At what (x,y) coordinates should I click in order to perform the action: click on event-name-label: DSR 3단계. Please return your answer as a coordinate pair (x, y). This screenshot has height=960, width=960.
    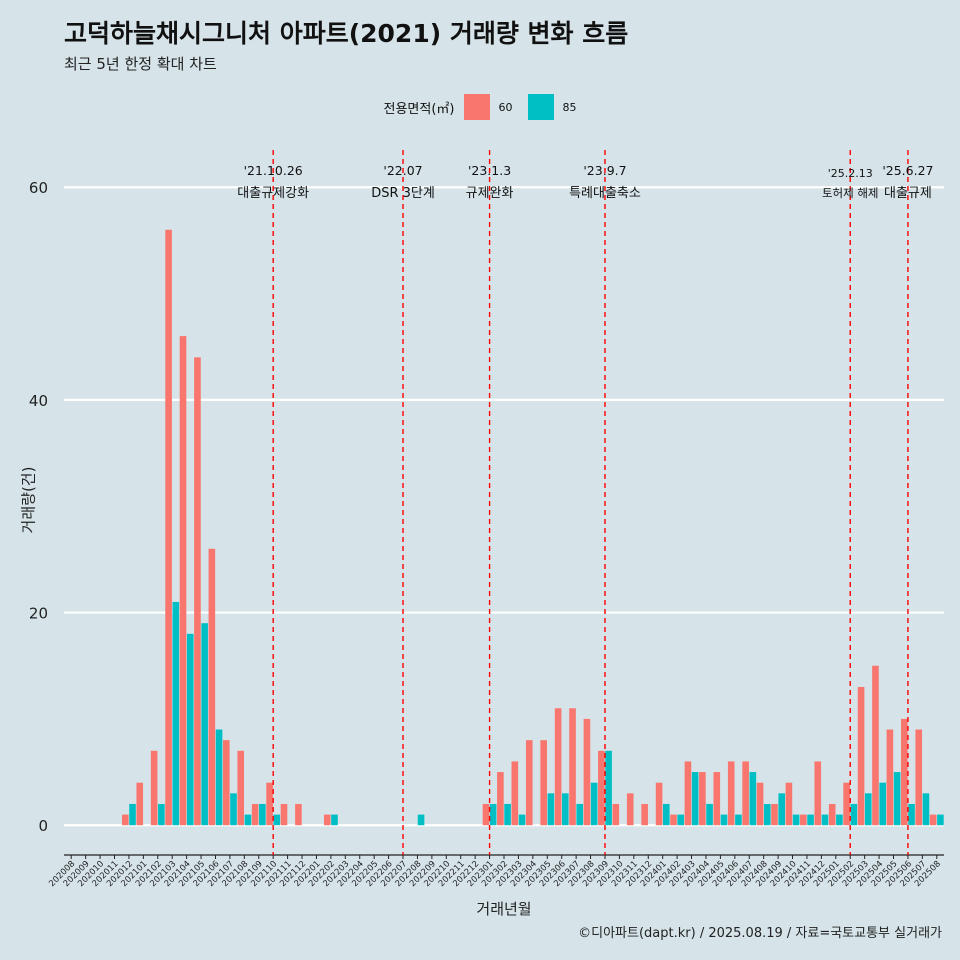
    Looking at the image, I should click on (403, 193).